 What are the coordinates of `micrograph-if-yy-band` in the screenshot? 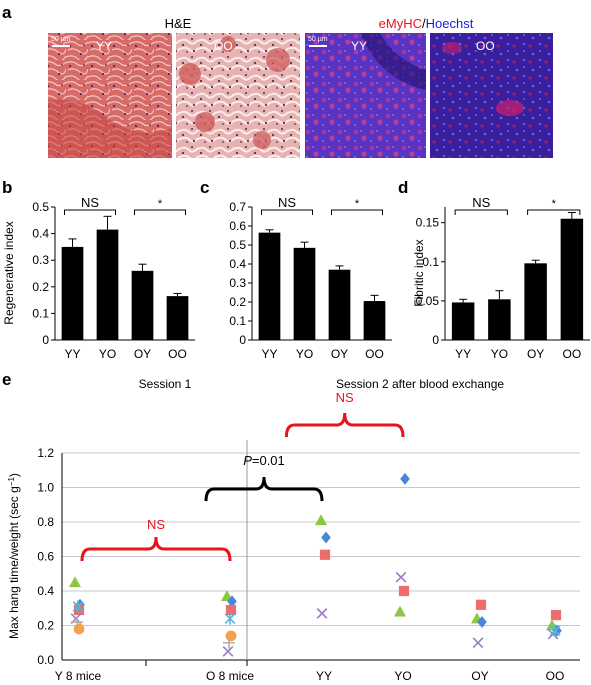 It's located at (393, 61).